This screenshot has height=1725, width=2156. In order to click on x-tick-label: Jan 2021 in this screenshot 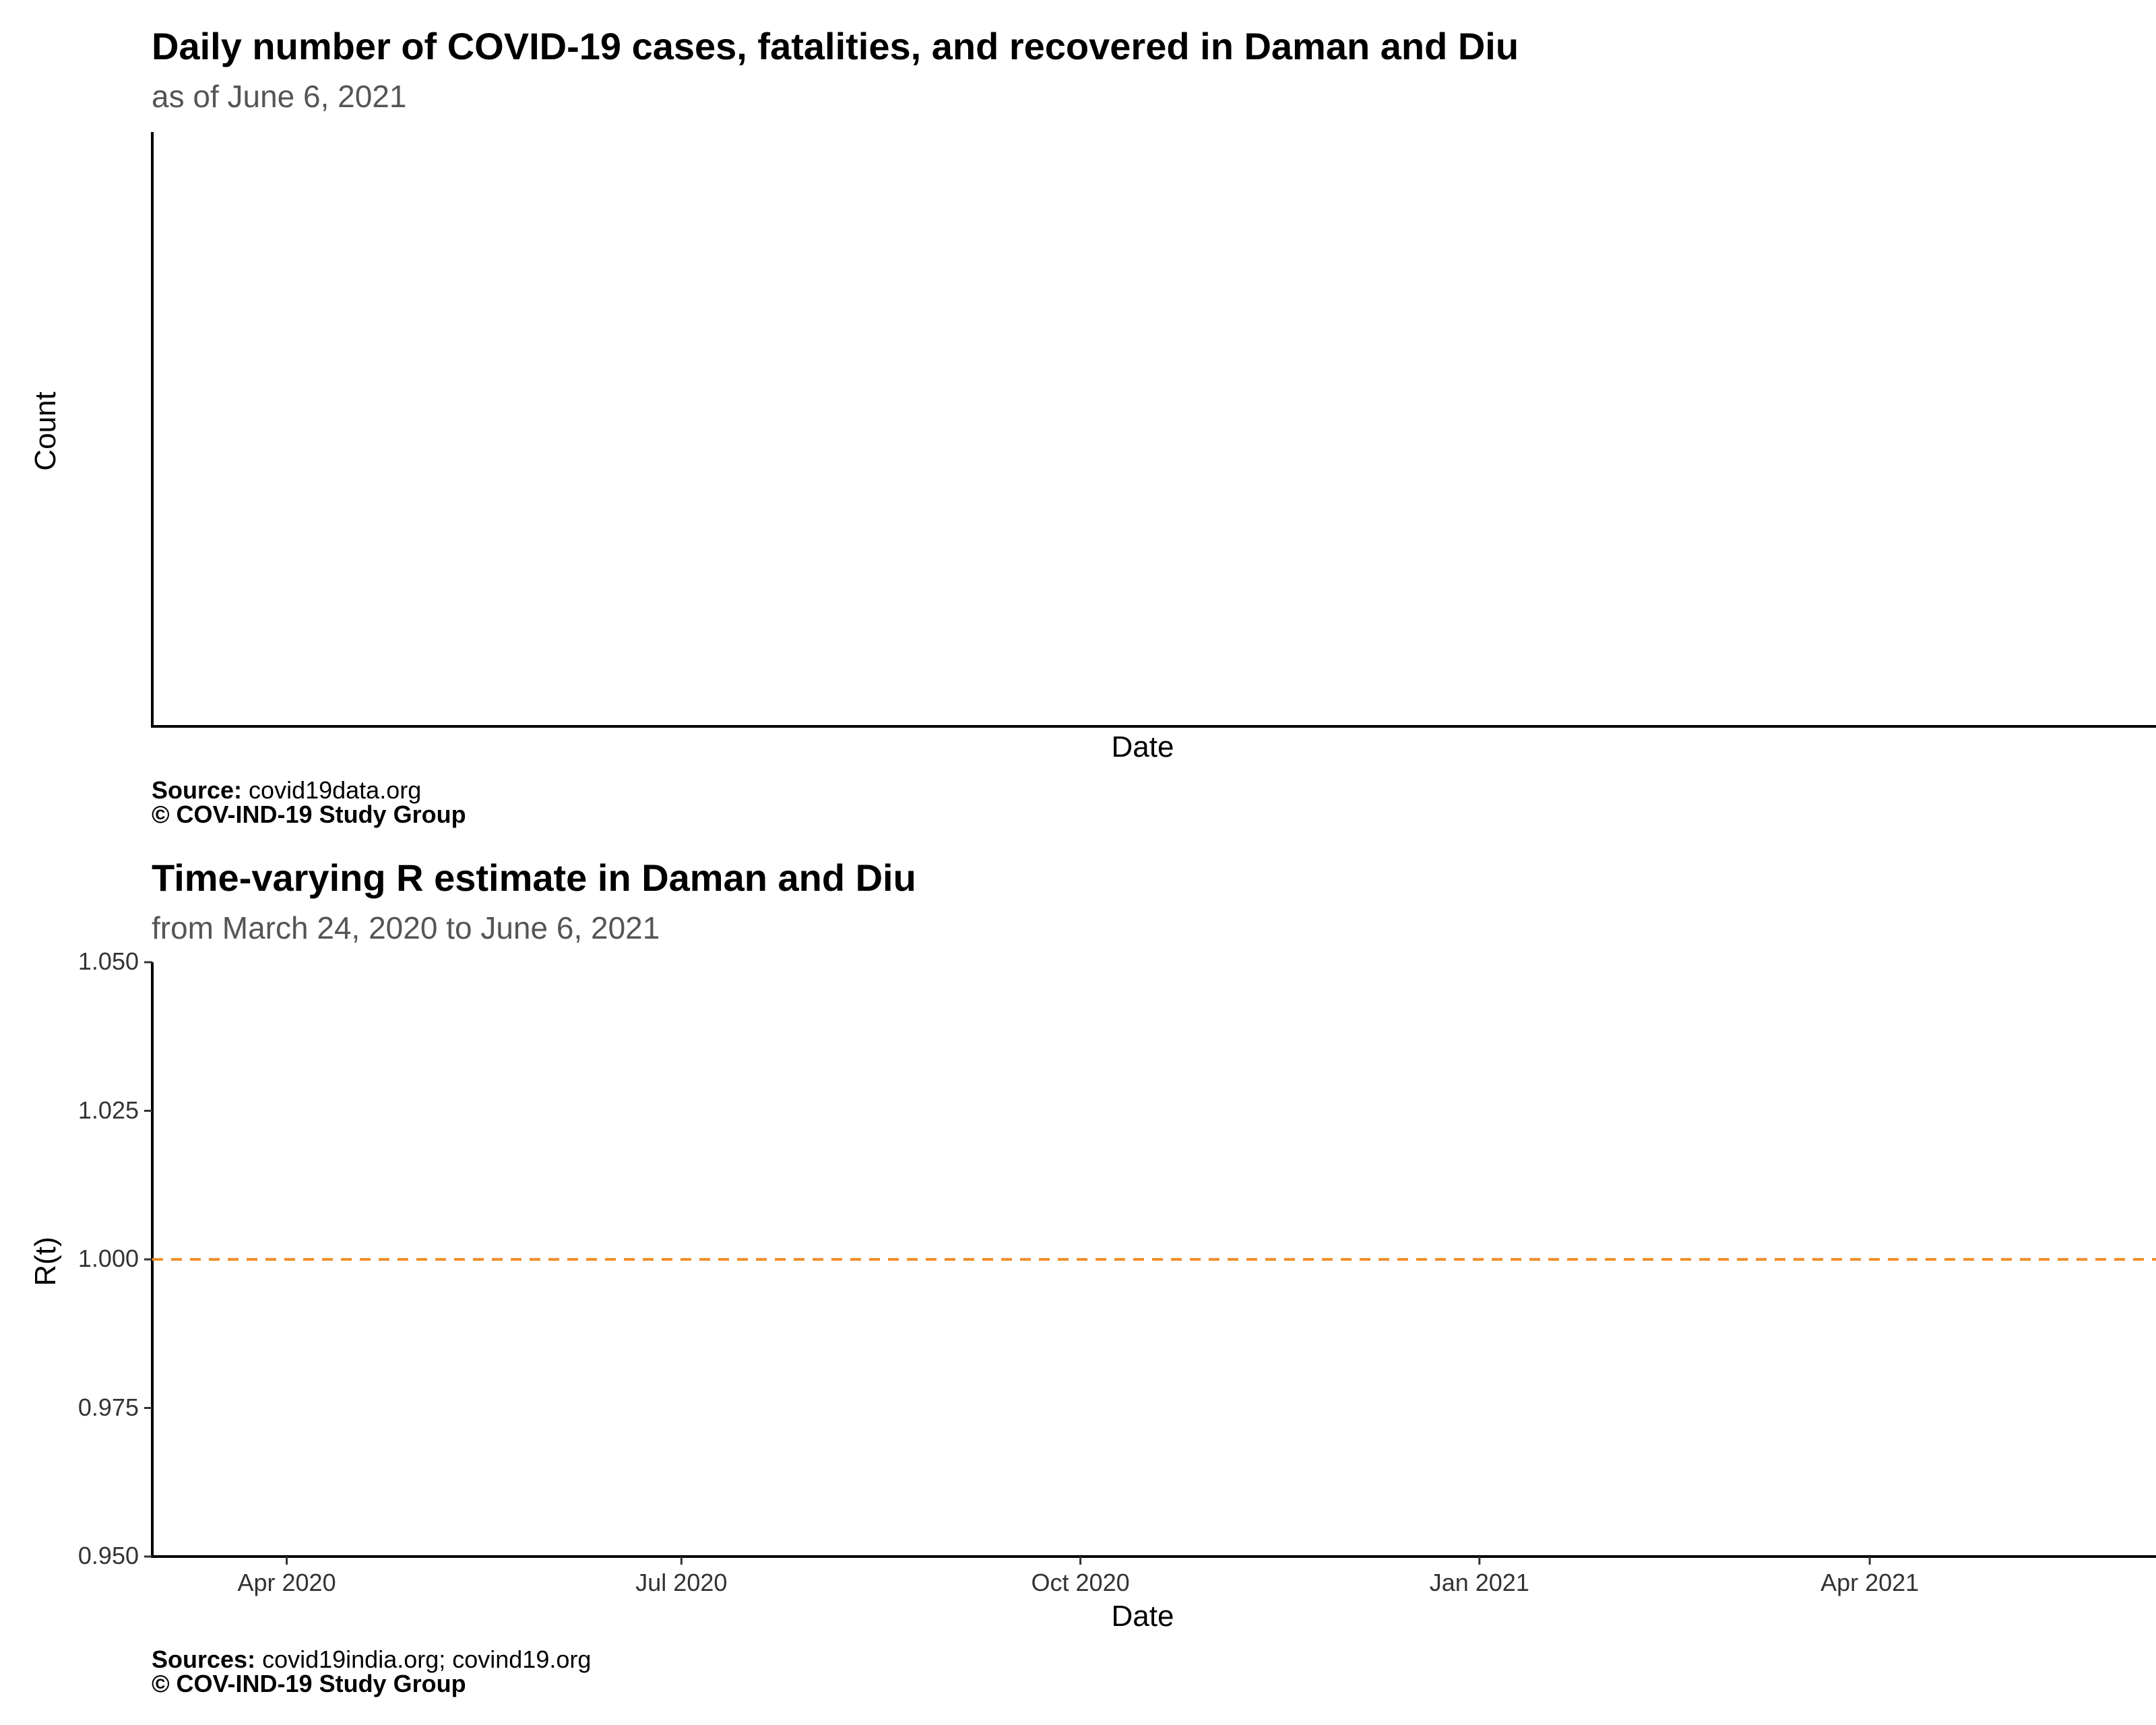, I will do `click(1479, 1583)`.